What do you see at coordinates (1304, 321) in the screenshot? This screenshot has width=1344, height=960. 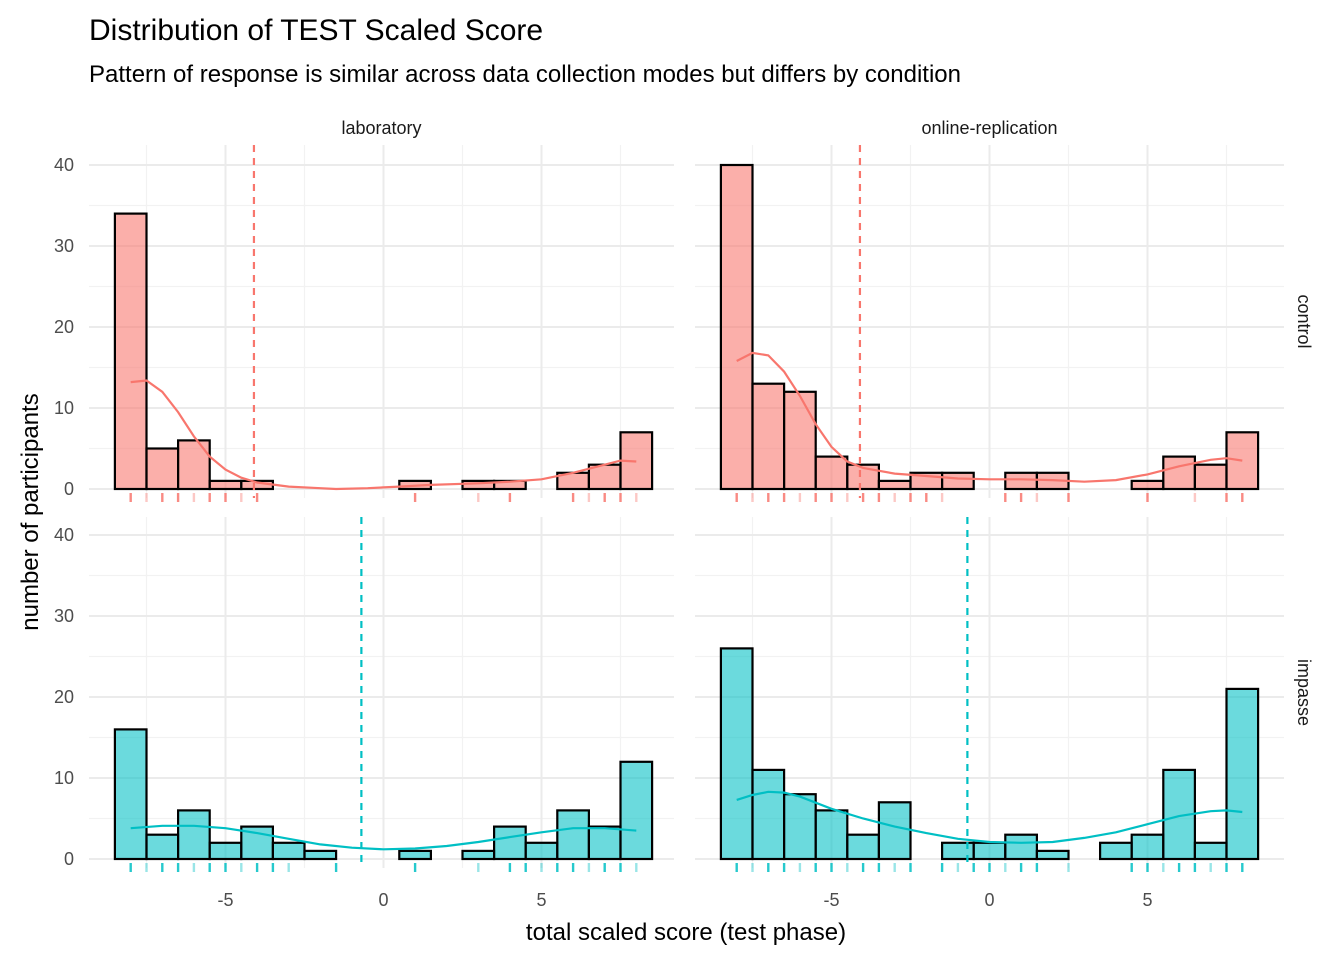 I see `row-strip-label: control` at bounding box center [1304, 321].